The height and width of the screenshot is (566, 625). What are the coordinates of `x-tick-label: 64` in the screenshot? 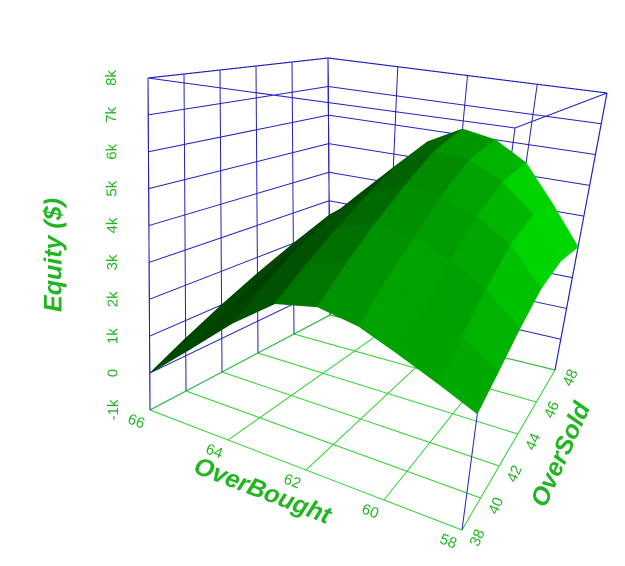 It's located at (214, 452).